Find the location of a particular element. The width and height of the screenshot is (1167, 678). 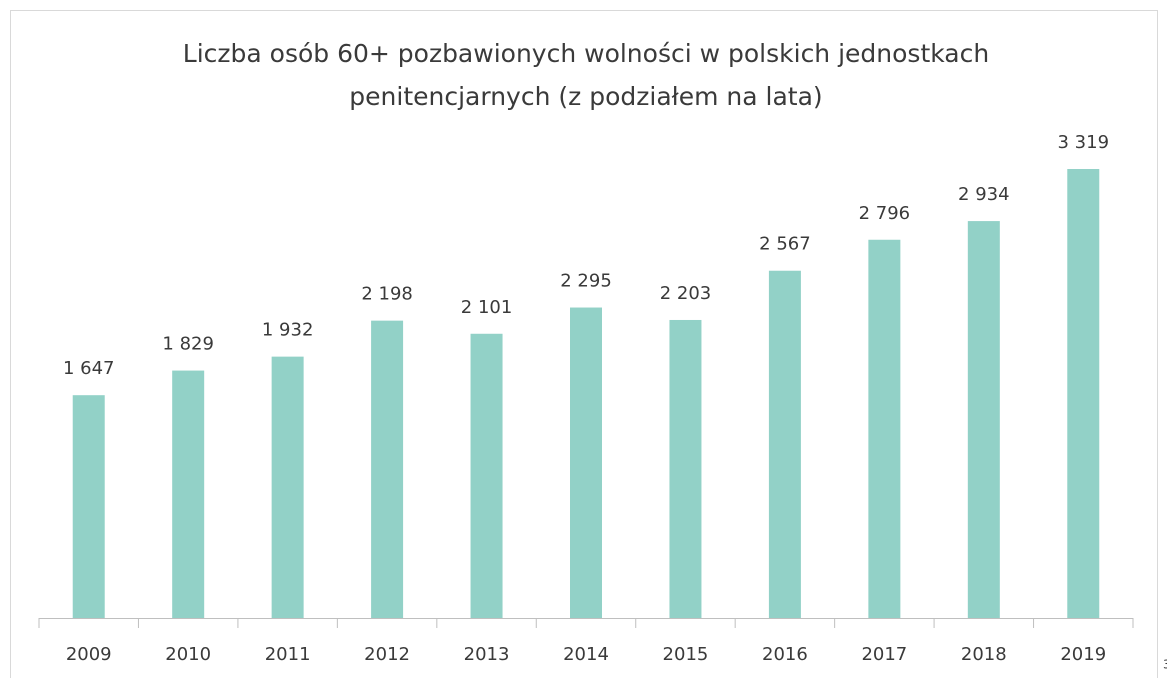

x-tick-label: 2013 is located at coordinates (487, 654).